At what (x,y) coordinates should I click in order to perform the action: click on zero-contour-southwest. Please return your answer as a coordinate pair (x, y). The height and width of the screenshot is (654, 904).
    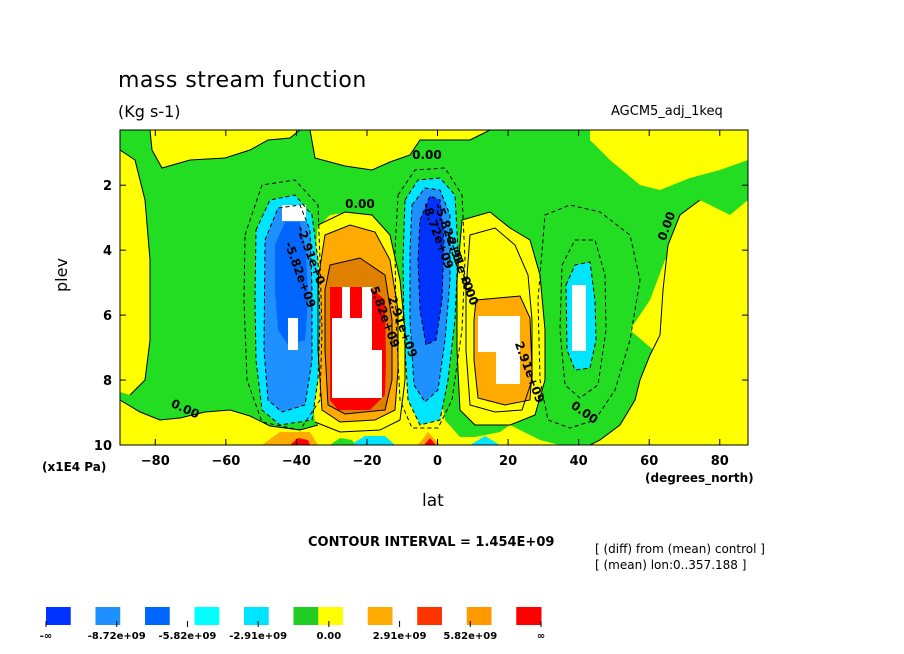
    Looking at the image, I should click on (219, 415).